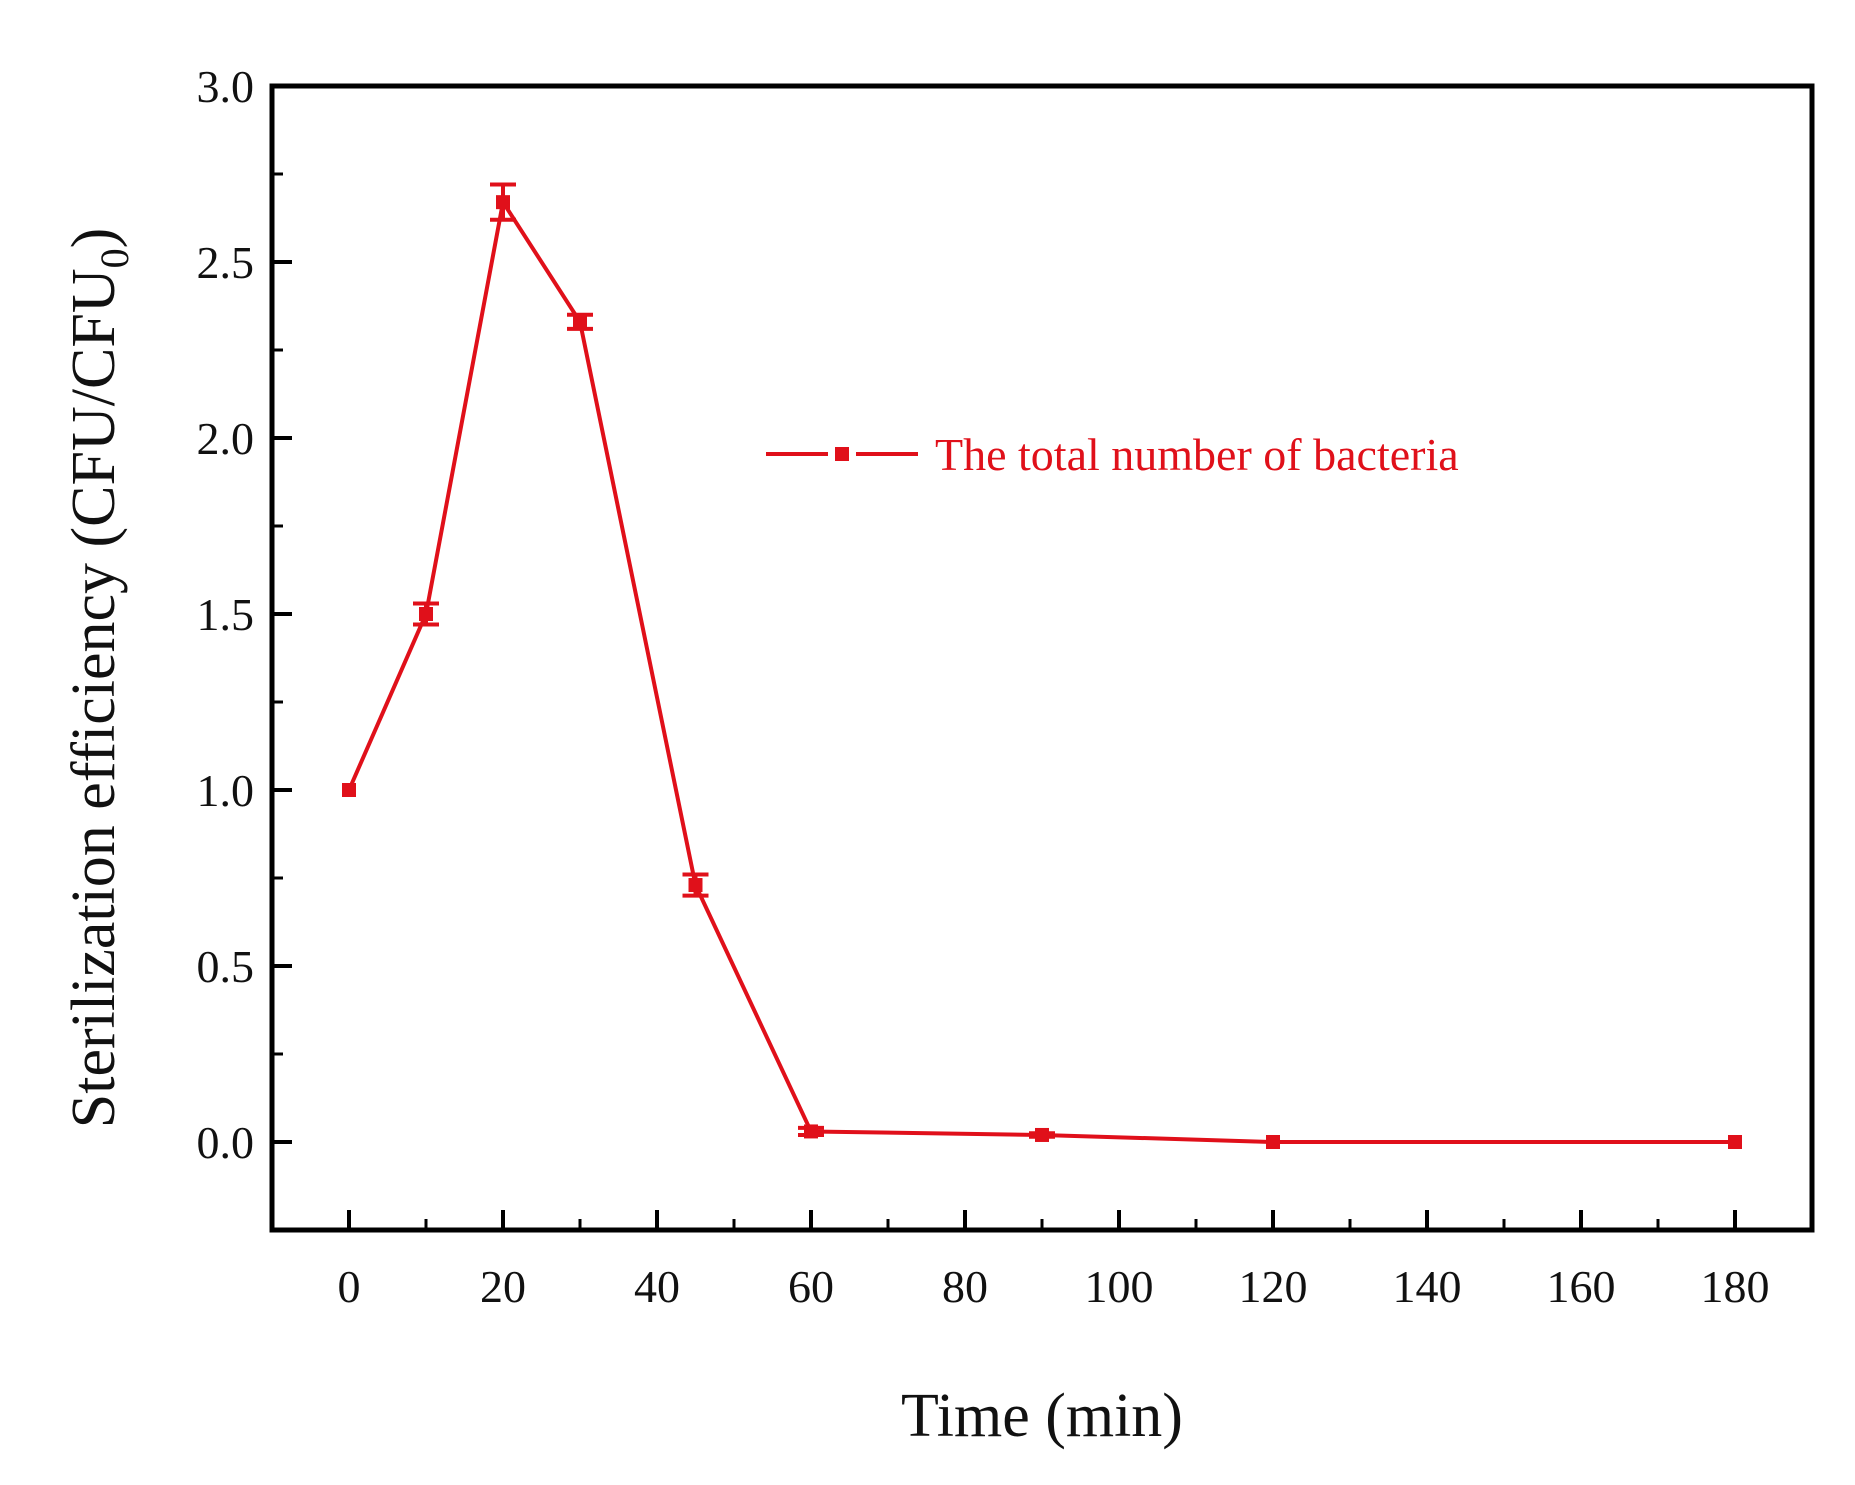  I want to click on x-axis-title: Time (min), so click(1042, 1416).